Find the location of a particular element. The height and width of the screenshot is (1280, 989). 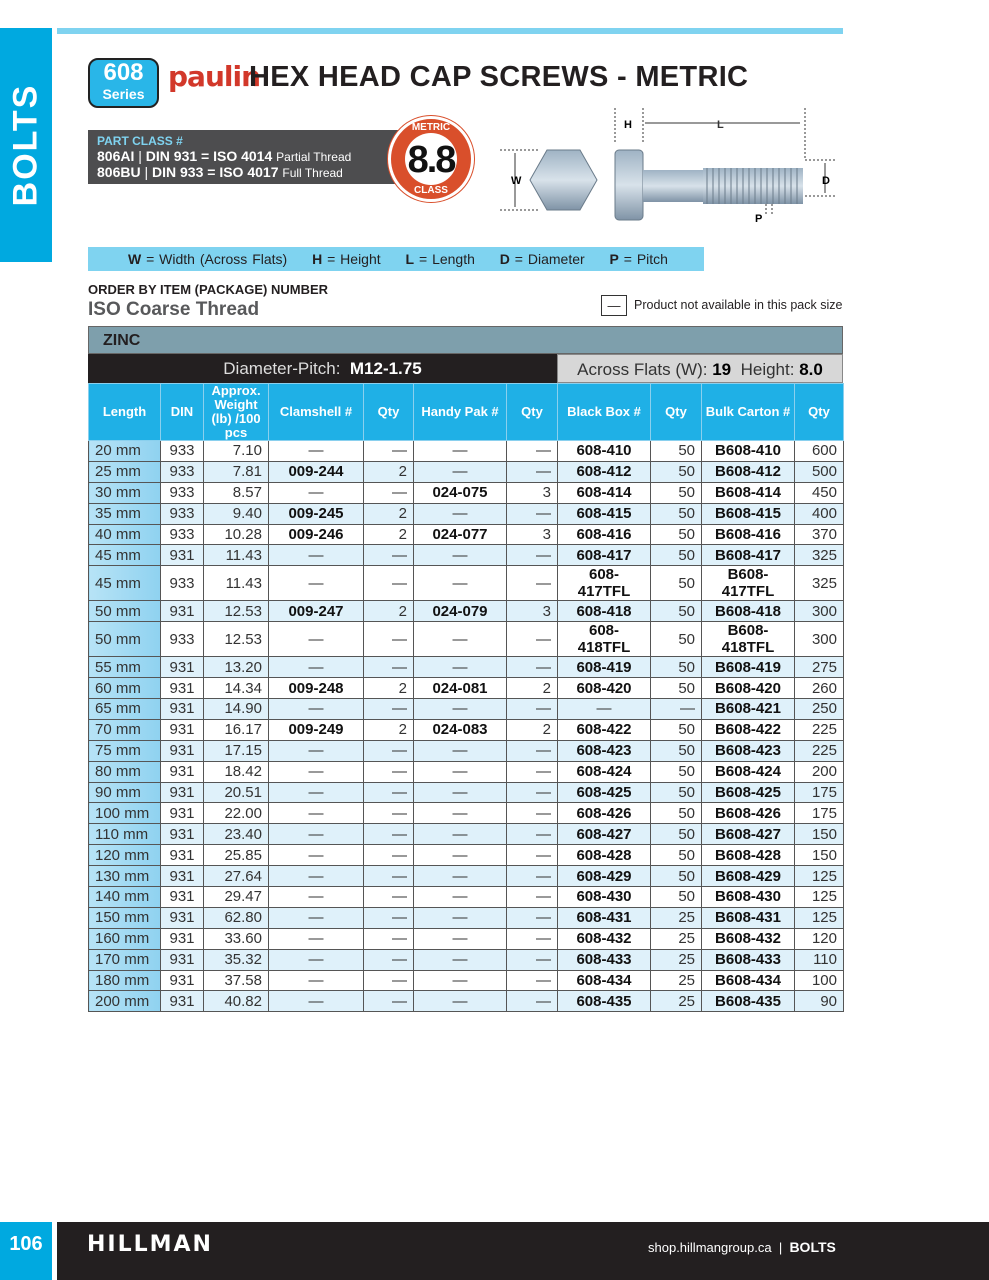

cell-bulk-carton: B608-435 is located at coordinates (748, 1001).